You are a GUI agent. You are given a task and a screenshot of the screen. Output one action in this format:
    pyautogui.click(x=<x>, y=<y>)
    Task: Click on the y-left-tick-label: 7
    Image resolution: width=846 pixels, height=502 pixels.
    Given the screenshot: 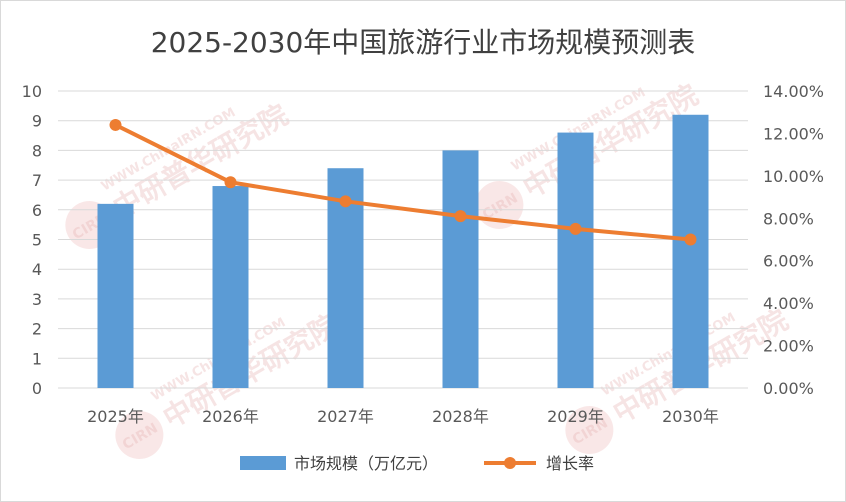 What is the action you would take?
    pyautogui.click(x=37, y=180)
    